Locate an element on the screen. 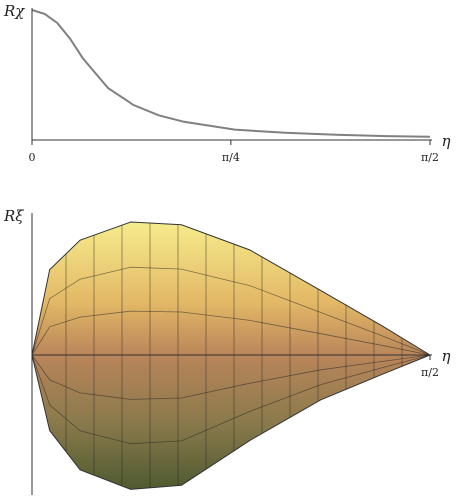  y-axis-label: Rξ is located at coordinates (13, 216).